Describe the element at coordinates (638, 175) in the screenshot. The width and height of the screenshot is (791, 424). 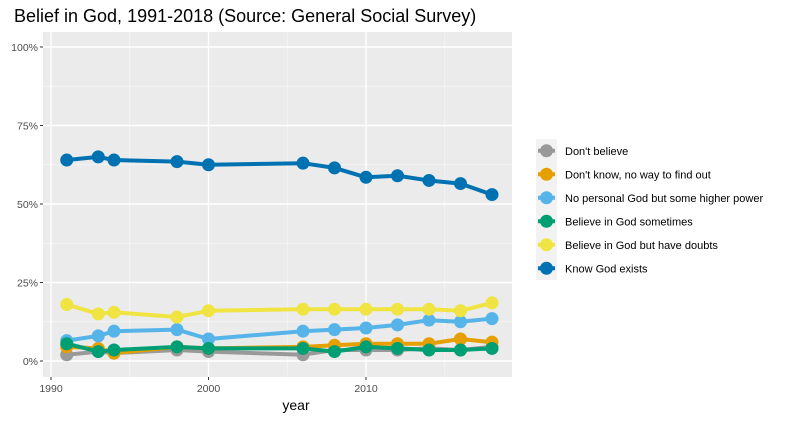
I see `legend-label: Don't know, no way to find out` at that location.